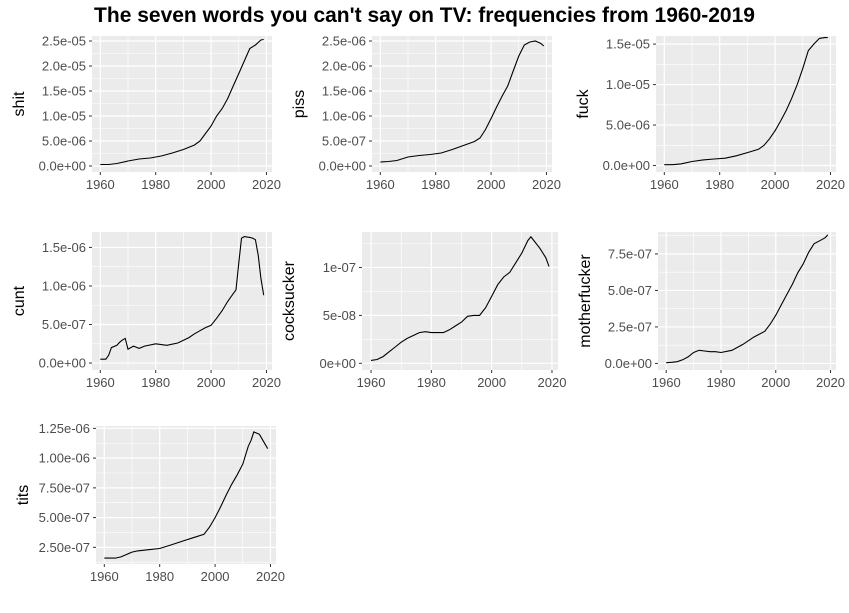 The width and height of the screenshot is (849, 613). What do you see at coordinates (460, 298) in the screenshot?
I see `series-line-cocksucker` at bounding box center [460, 298].